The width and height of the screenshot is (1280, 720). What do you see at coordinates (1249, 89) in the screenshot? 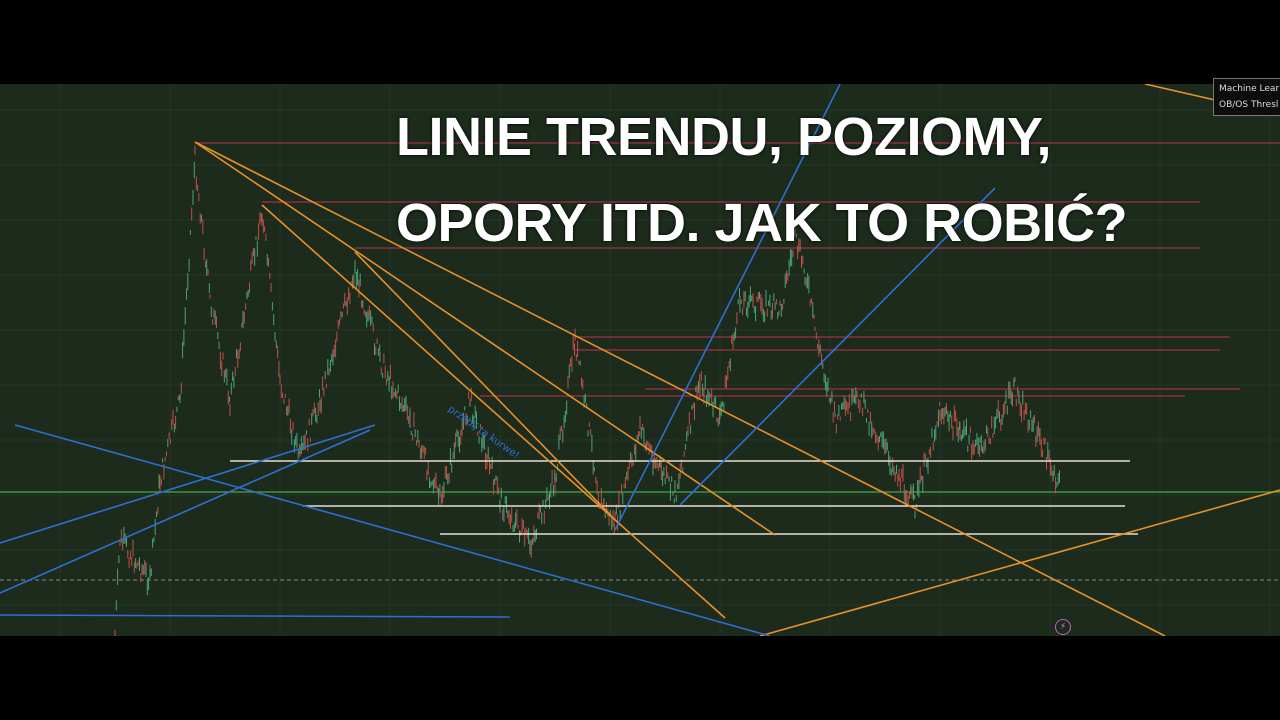
I see `legend-item: Machine Lear` at bounding box center [1249, 89].